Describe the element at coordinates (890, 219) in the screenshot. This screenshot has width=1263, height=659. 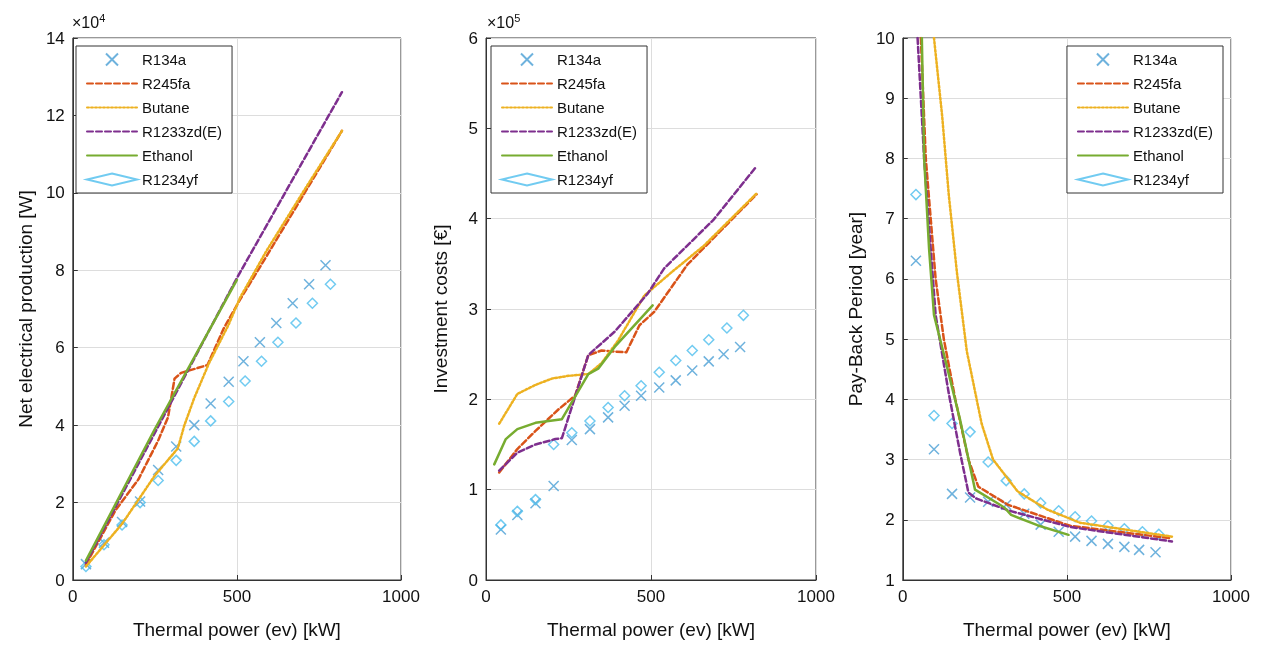
I see `y-tick-label: 7` at that location.